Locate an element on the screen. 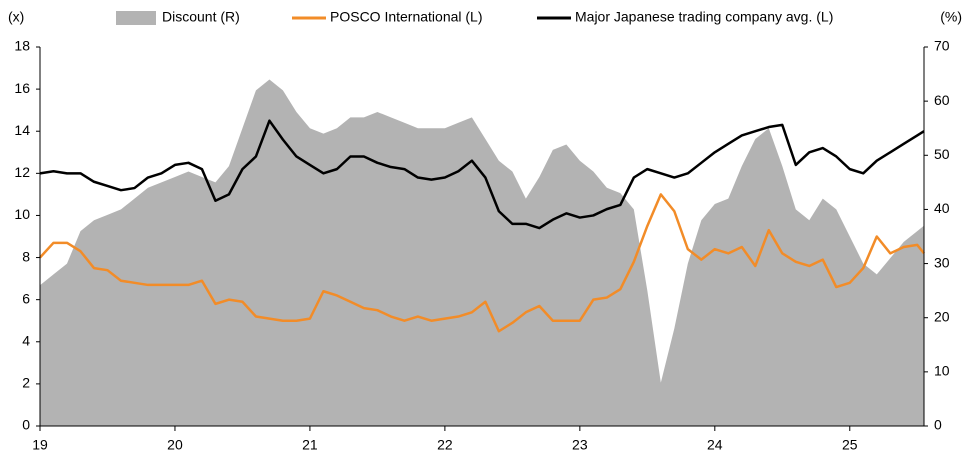  x-tick-label: 22 is located at coordinates (445, 445).